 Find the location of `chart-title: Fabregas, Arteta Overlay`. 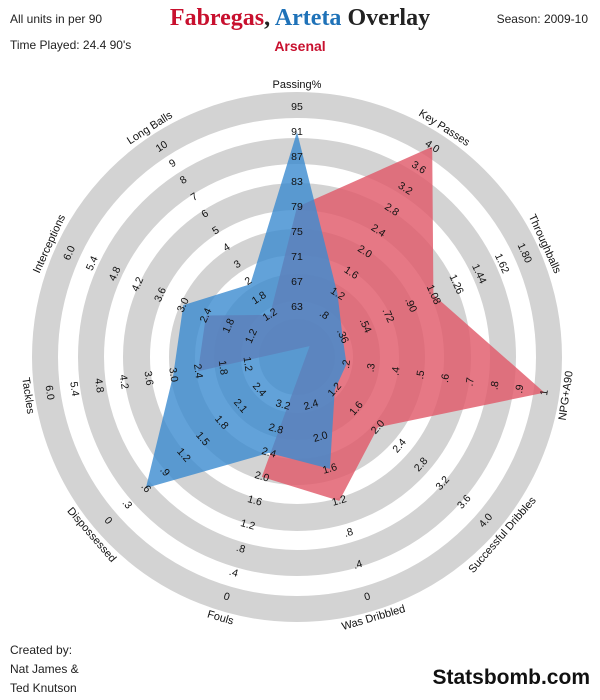

chart-title: Fabregas, Arteta Overlay is located at coordinates (300, 18).